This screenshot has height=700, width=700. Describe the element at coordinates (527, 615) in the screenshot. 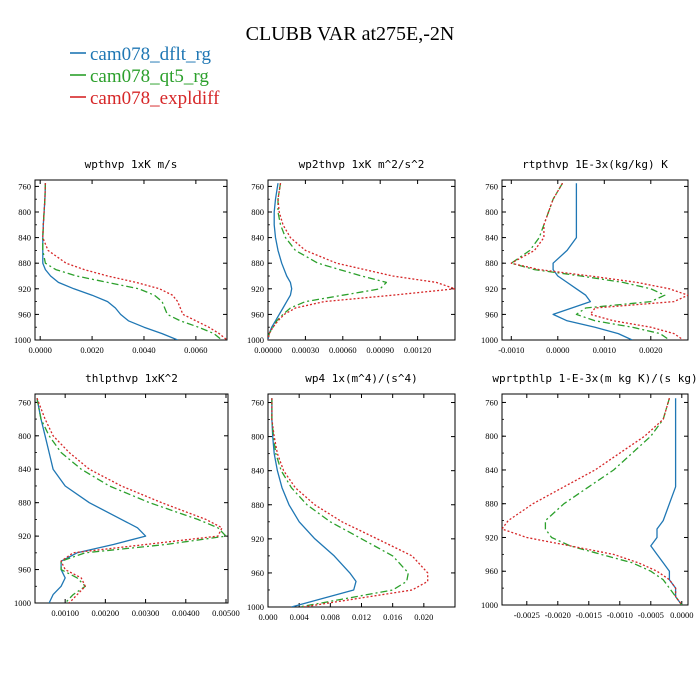

I see `x-tick-label: -0.0025` at that location.